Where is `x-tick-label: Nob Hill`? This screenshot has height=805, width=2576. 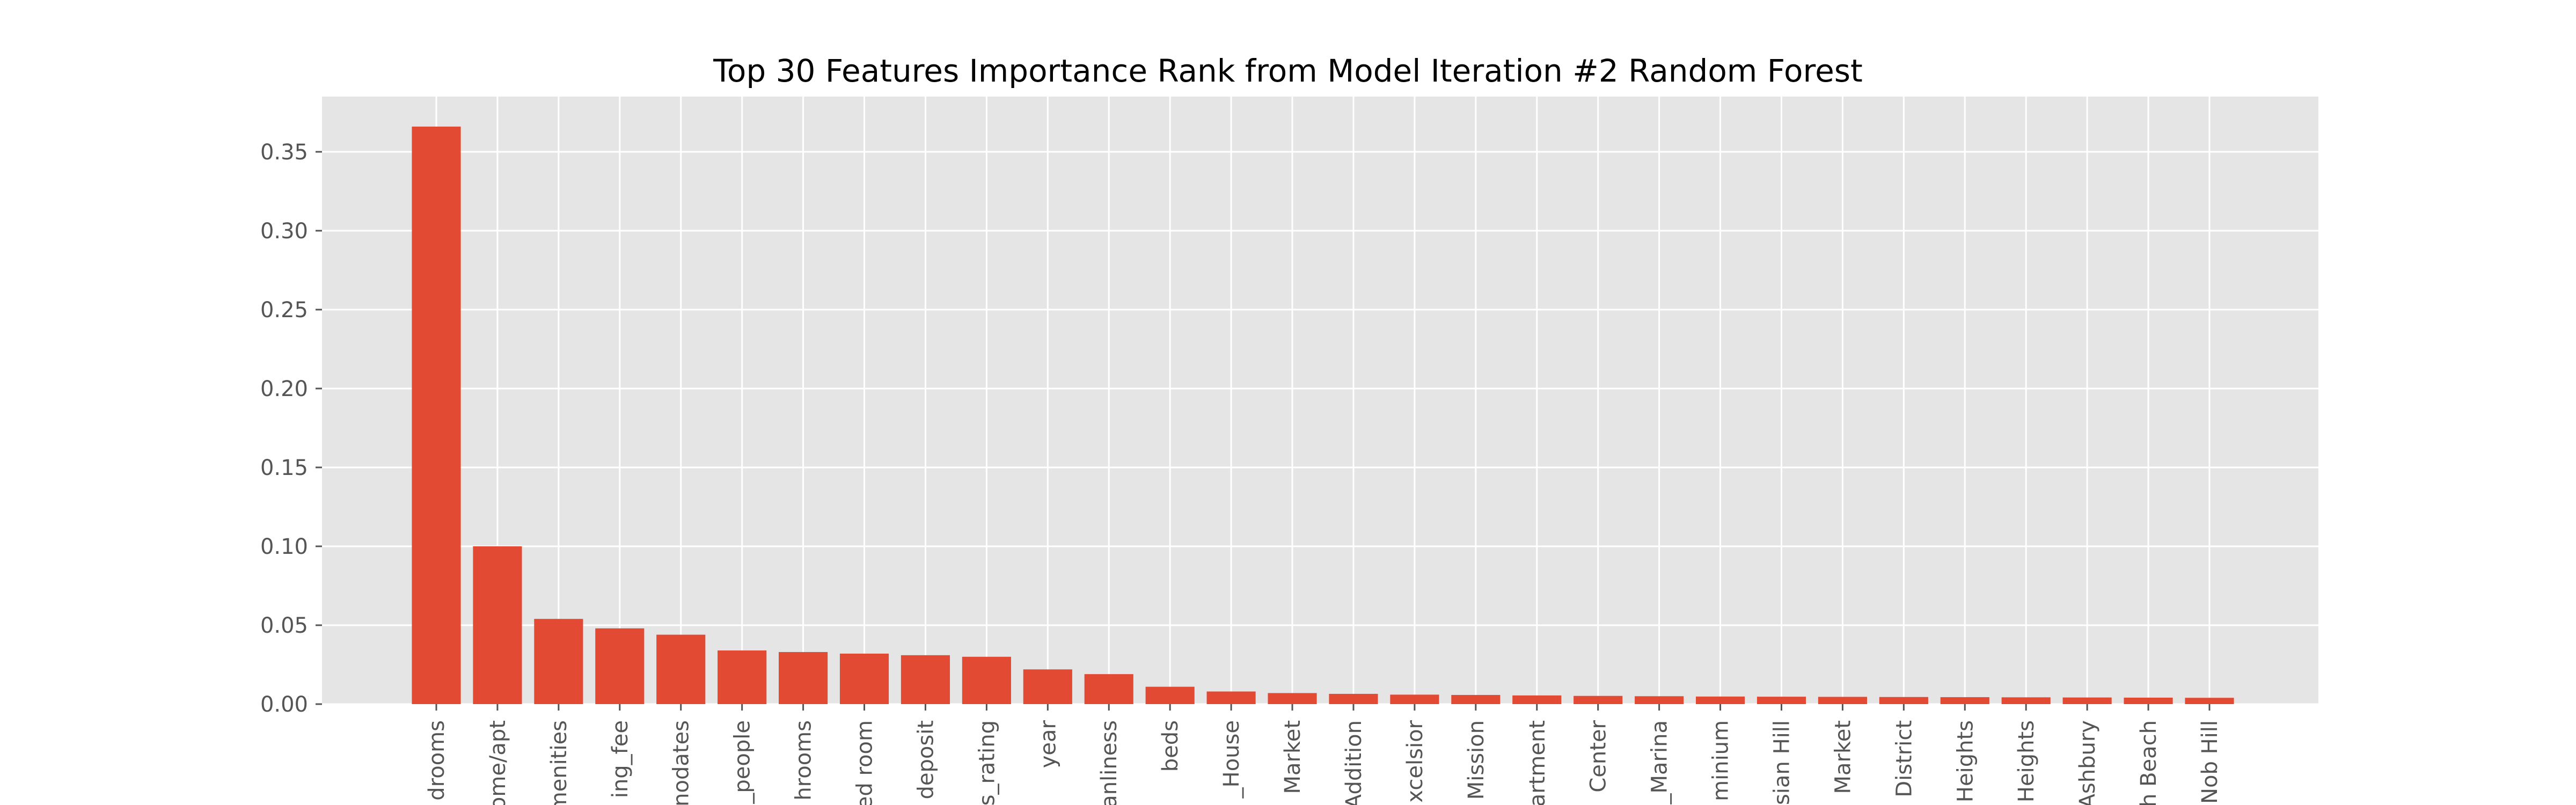 x-tick-label: Nob Hill is located at coordinates (2210, 762).